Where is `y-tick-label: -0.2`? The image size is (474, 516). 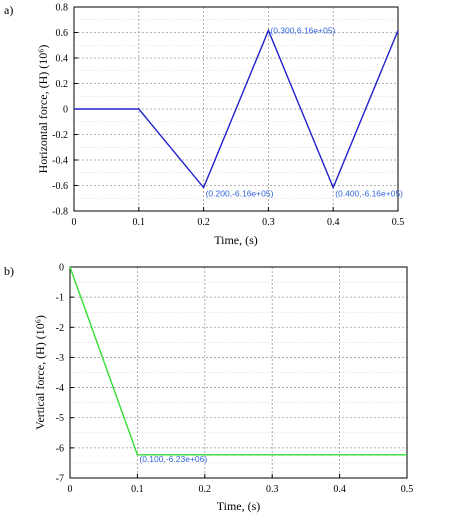 y-tick-label: -0.2 is located at coordinates (60, 135).